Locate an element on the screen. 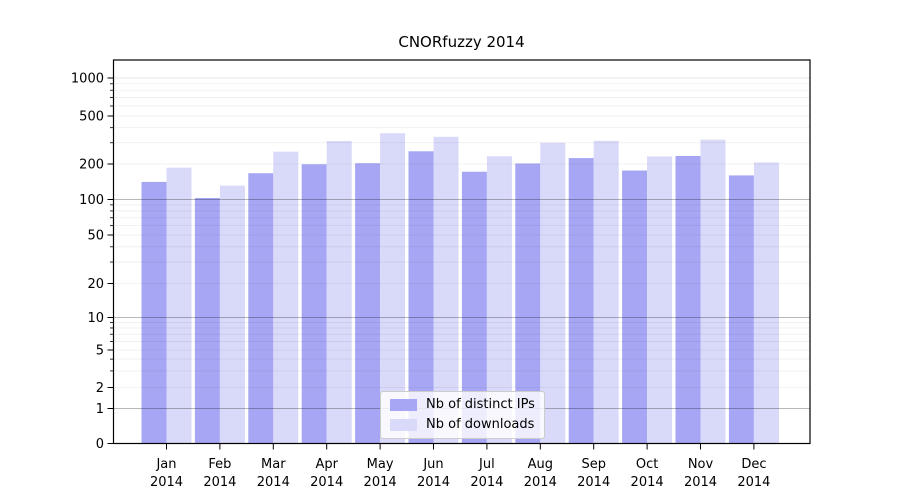 Image resolution: width=900 pixels, height=500 pixels. x-tick-label-month: Sep is located at coordinates (593, 464).